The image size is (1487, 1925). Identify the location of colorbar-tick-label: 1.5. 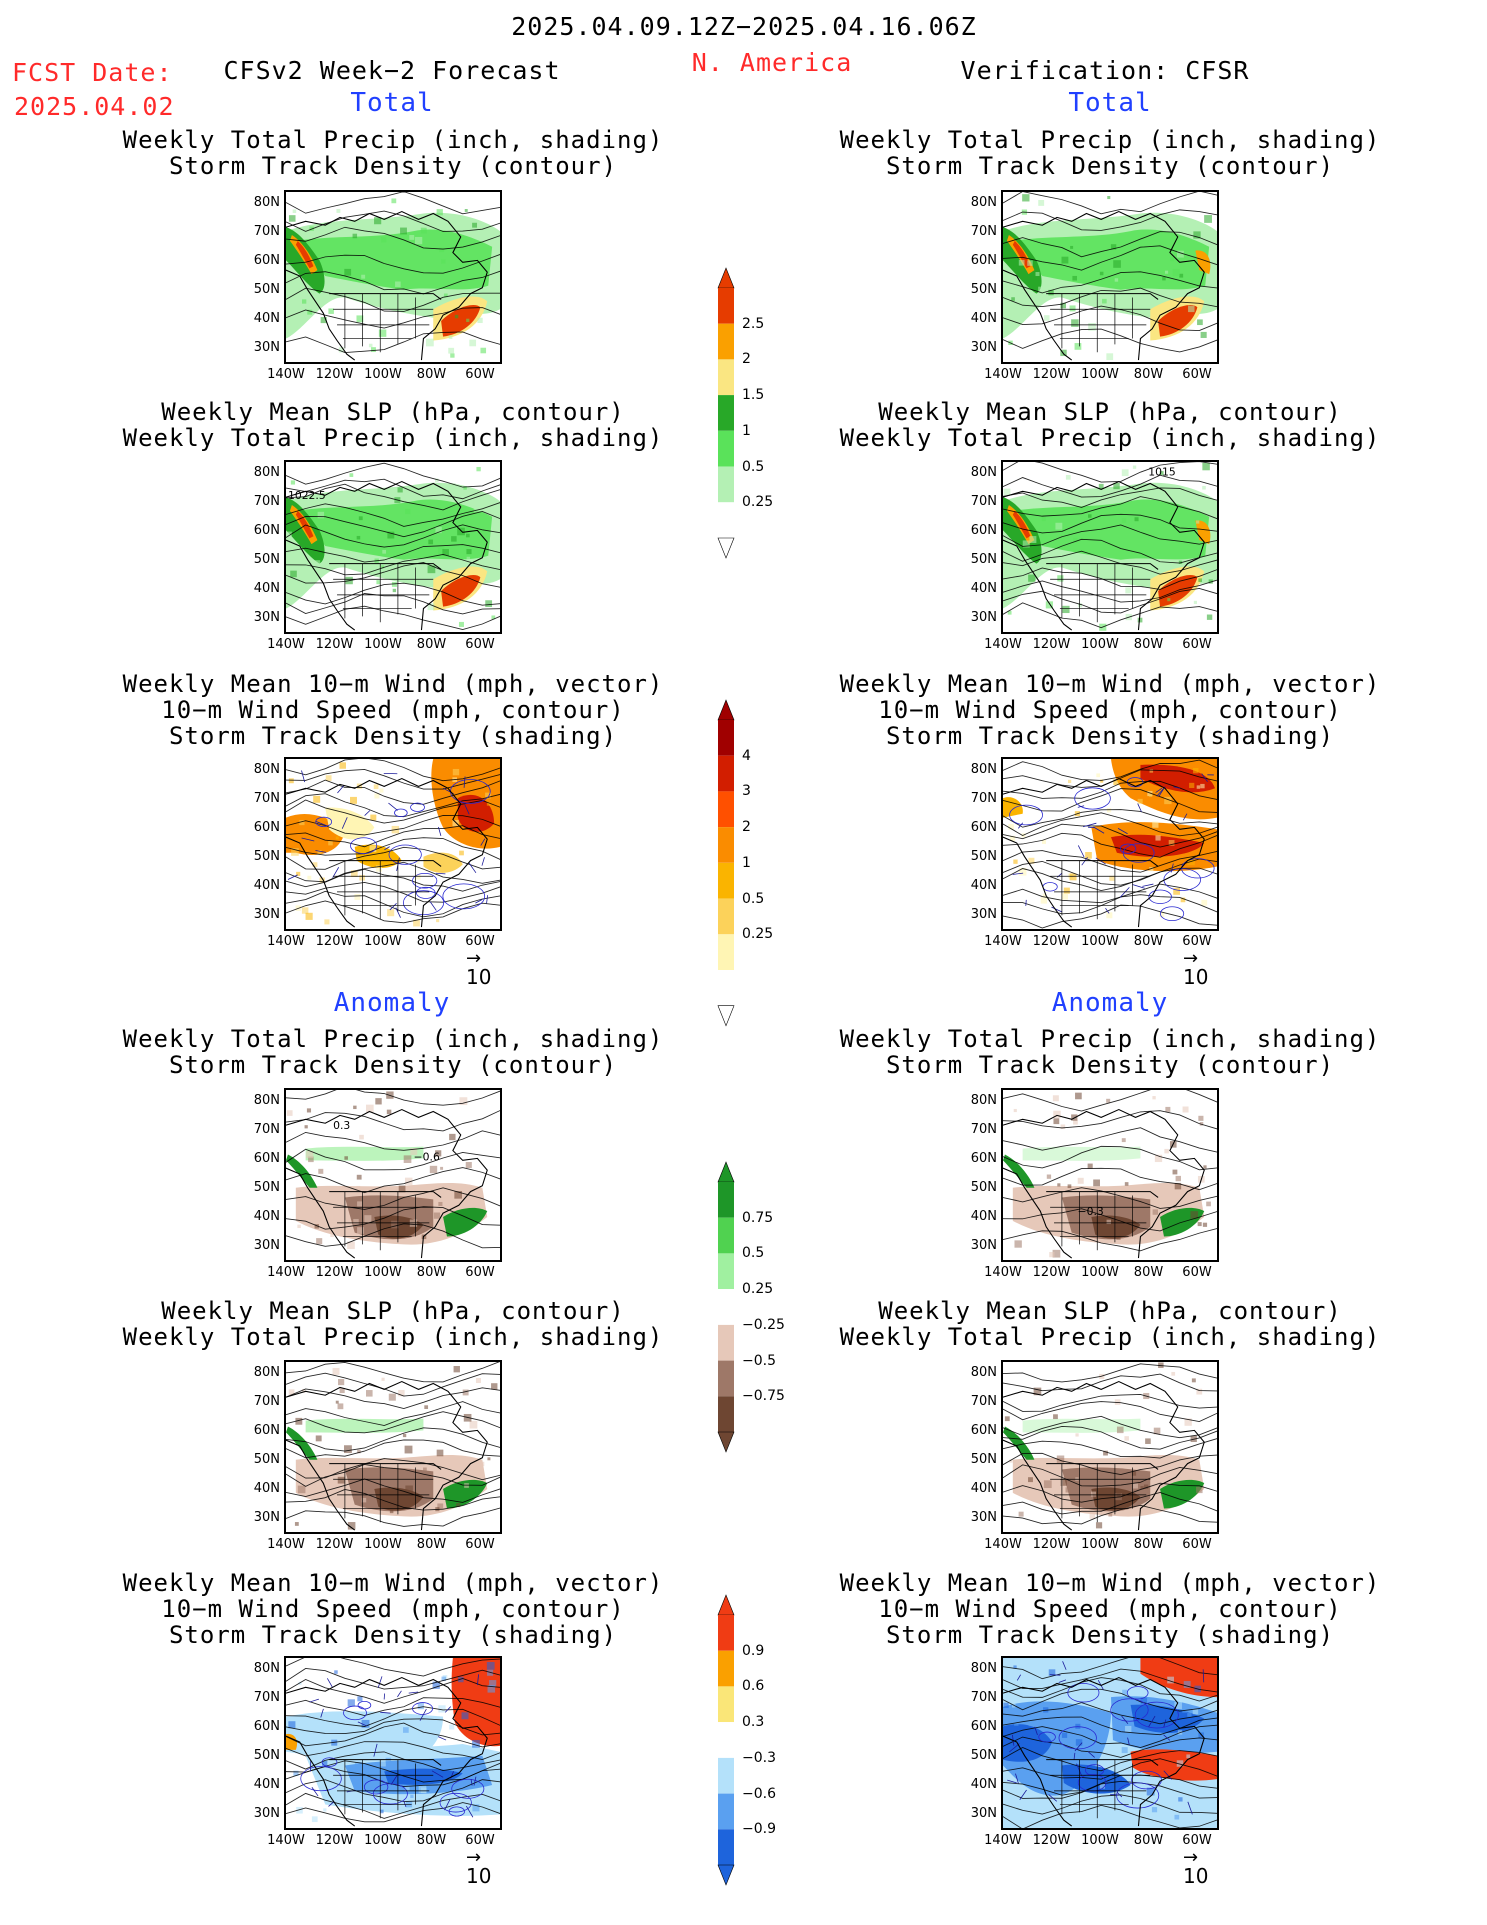
(753, 395).